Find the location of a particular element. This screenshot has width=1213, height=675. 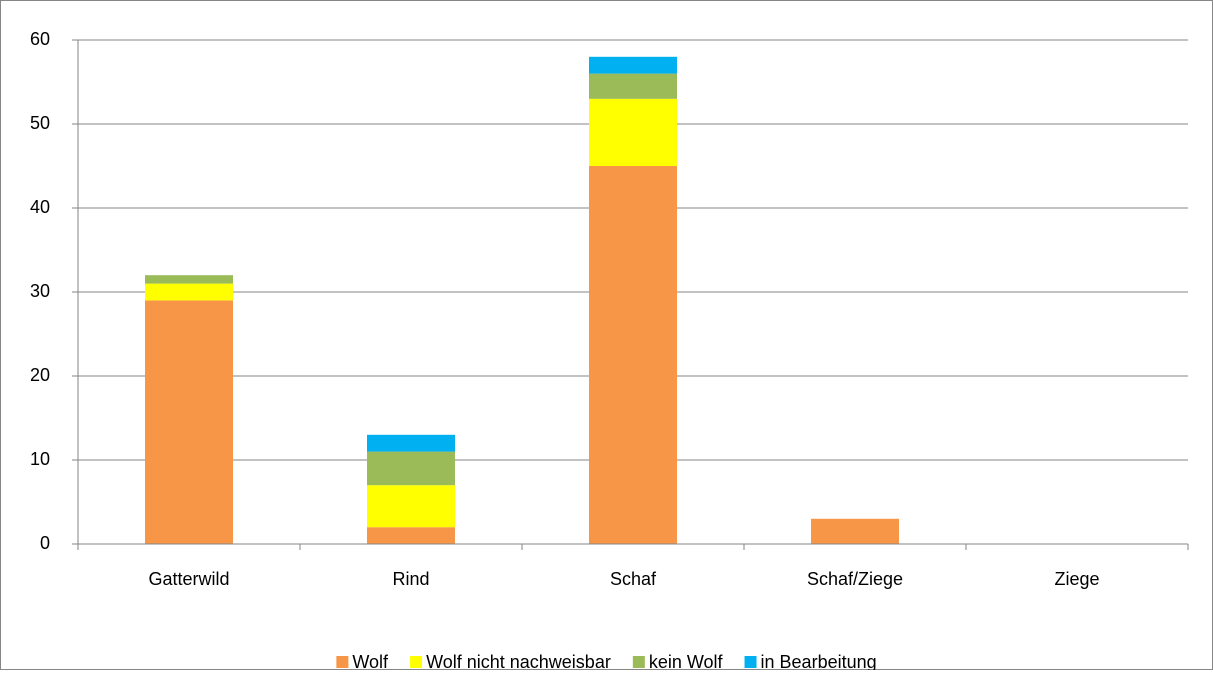

y-tick-label: 30 is located at coordinates (40, 291).